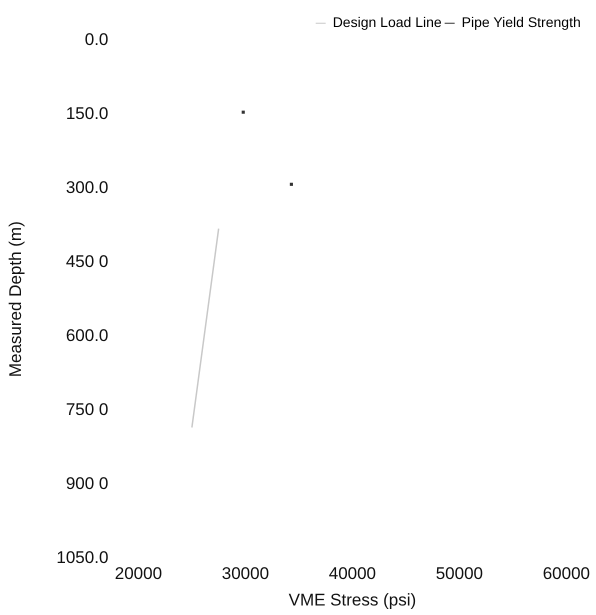 The height and width of the screenshot is (615, 596). Describe the element at coordinates (246, 574) in the screenshot. I see `x-tick-label: 30000` at that location.